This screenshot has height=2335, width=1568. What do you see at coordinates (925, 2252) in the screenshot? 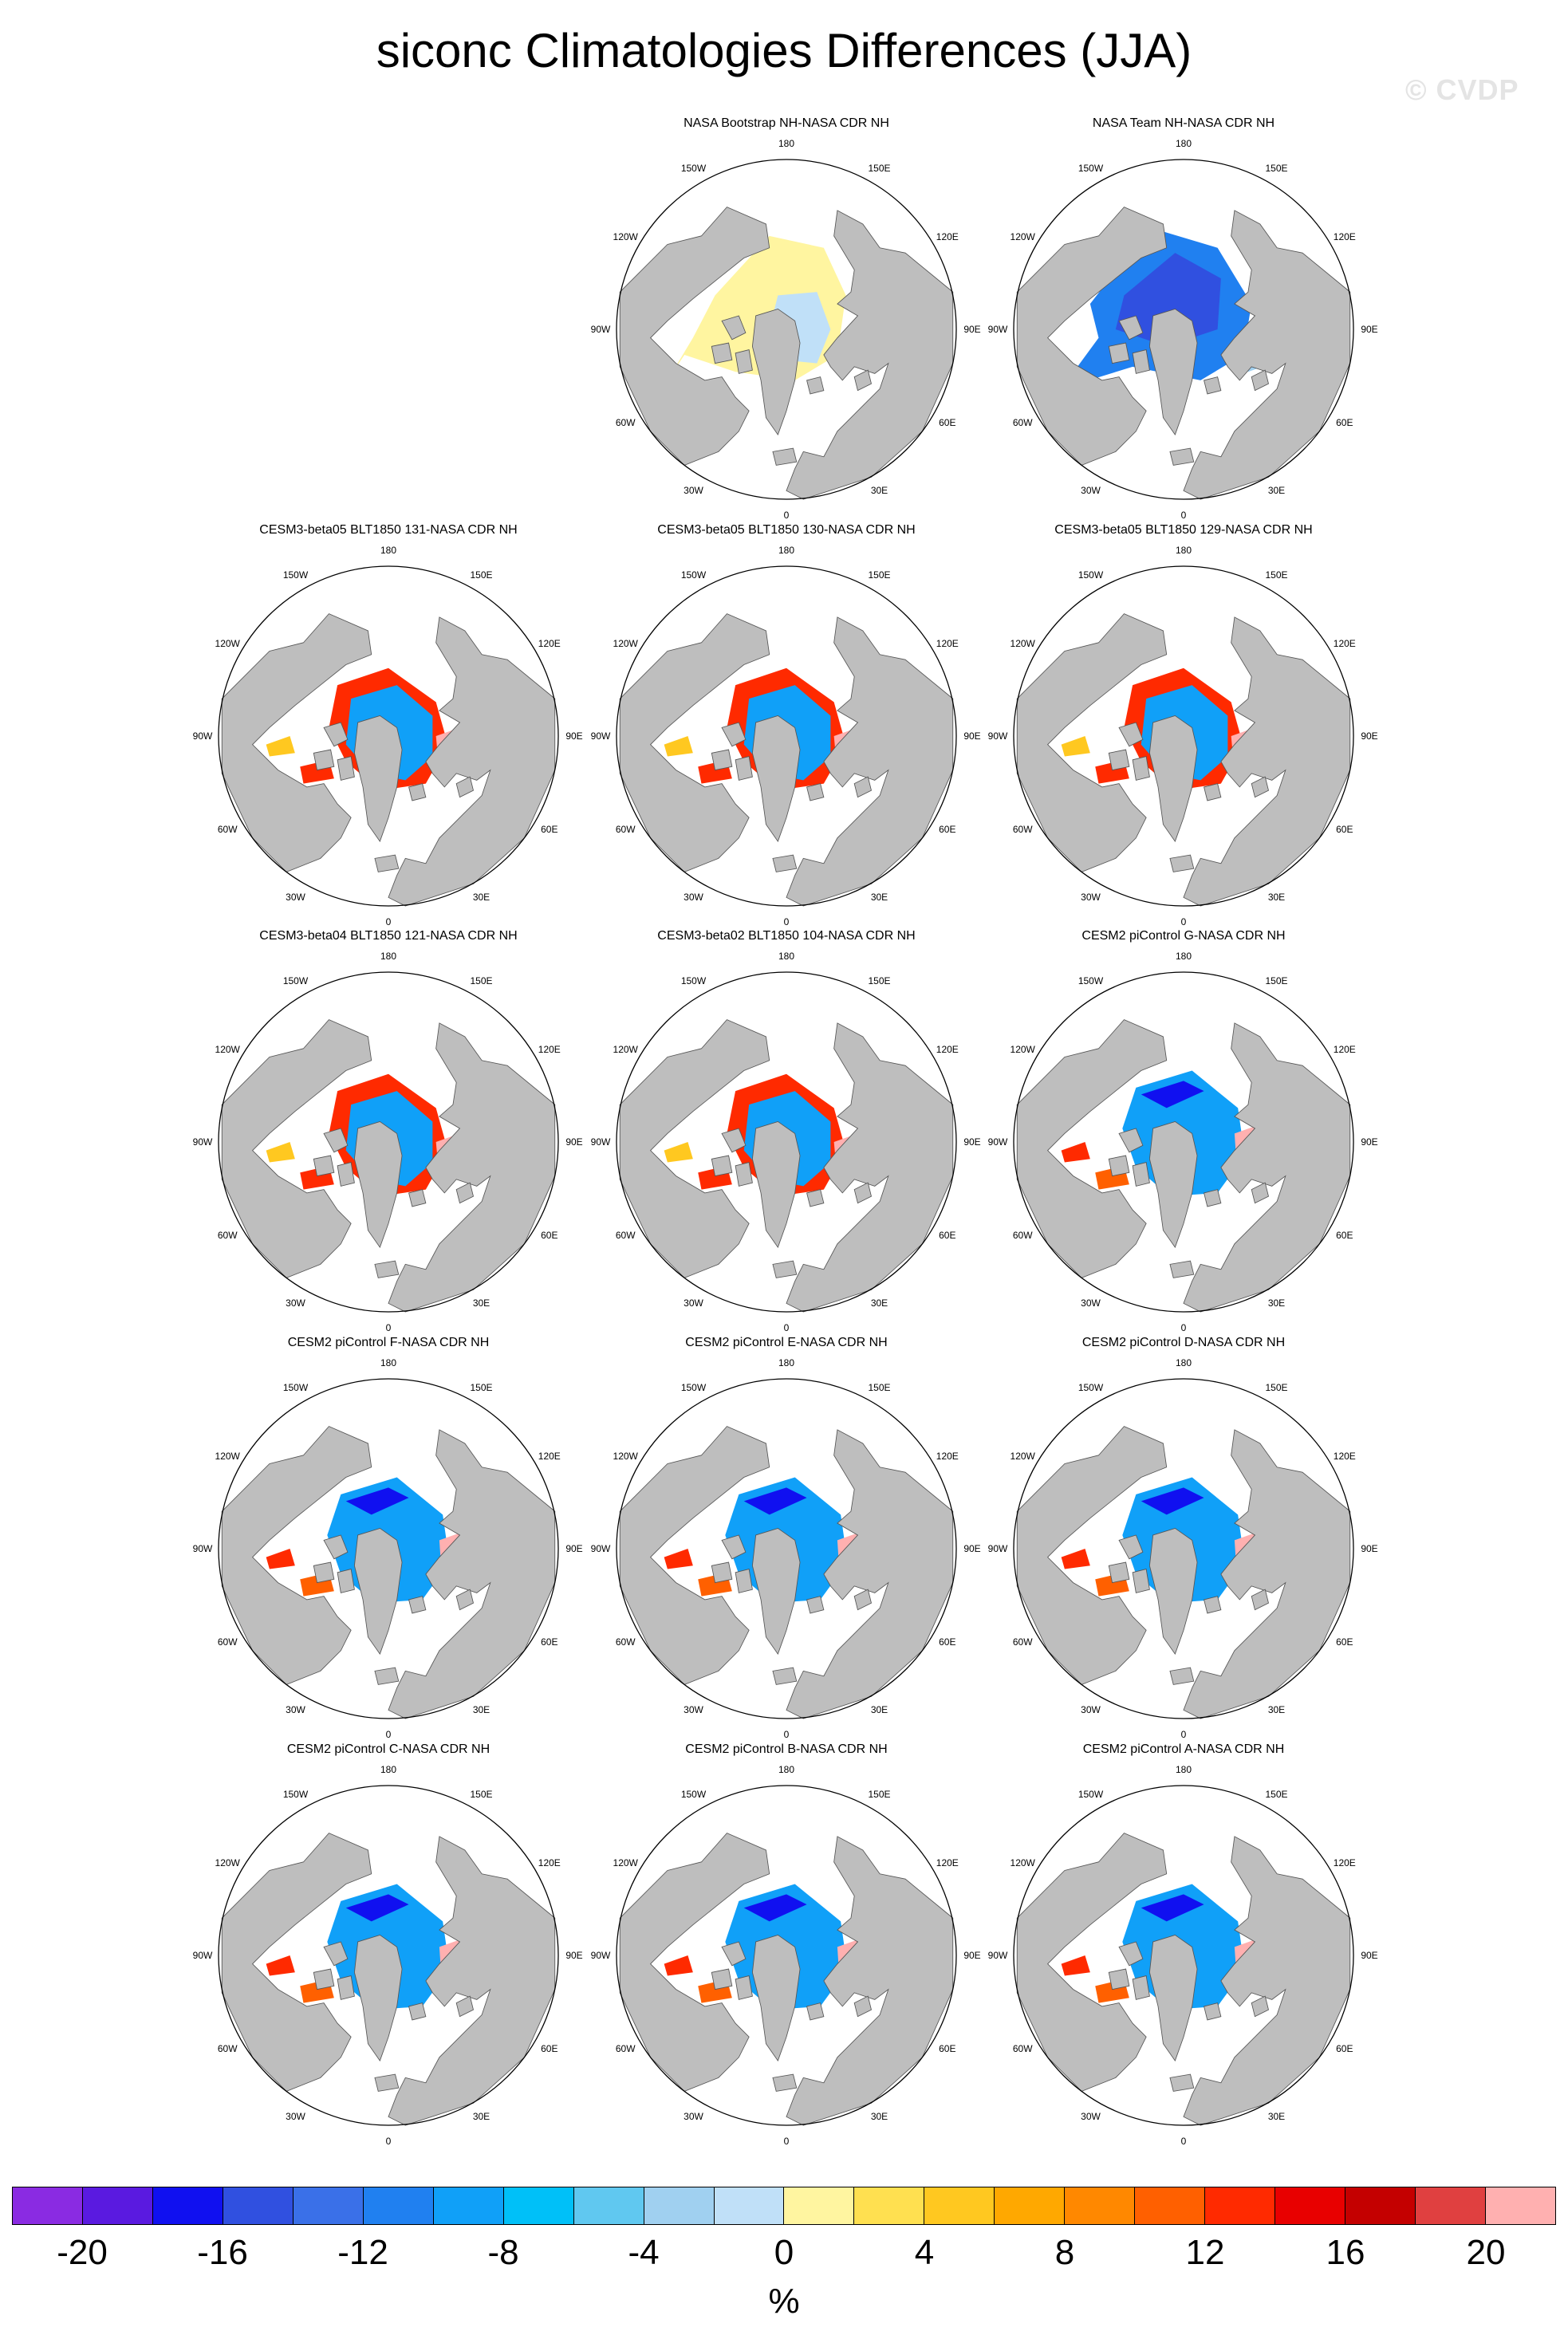
I see `colorbar-tick-label: 4` at bounding box center [925, 2252].